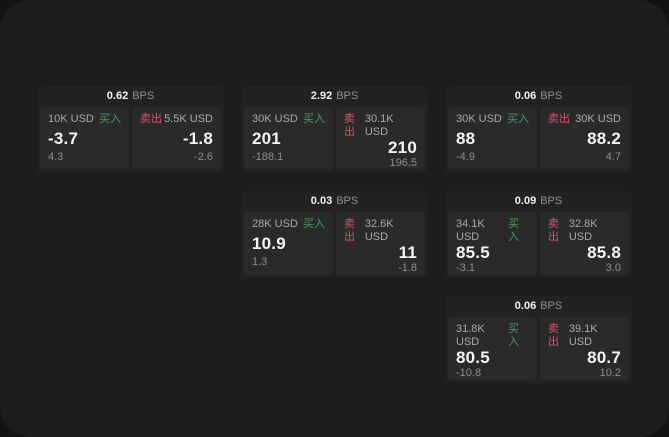 The image size is (669, 437). I want to click on sell-delta: 3.0, so click(613, 268).